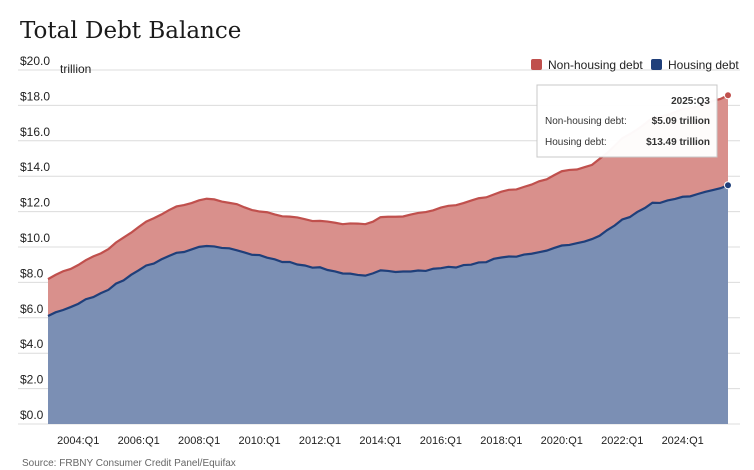 The width and height of the screenshot is (754, 470). I want to click on legend: Non-housing debt Housing debt, so click(635, 65).